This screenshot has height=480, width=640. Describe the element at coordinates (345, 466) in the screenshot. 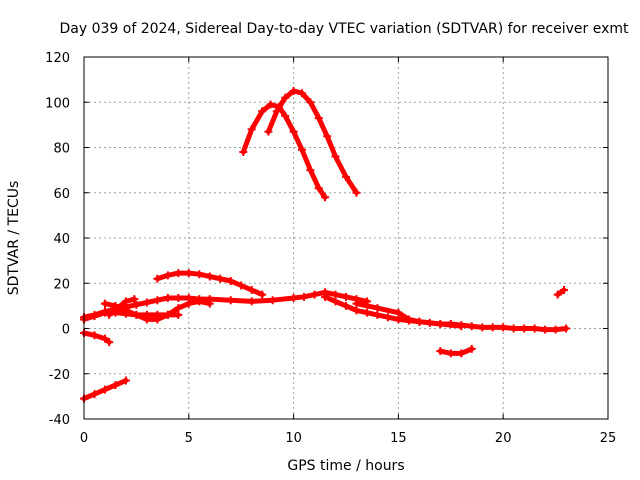

I see `x-axis-label: GPS time / hours` at that location.